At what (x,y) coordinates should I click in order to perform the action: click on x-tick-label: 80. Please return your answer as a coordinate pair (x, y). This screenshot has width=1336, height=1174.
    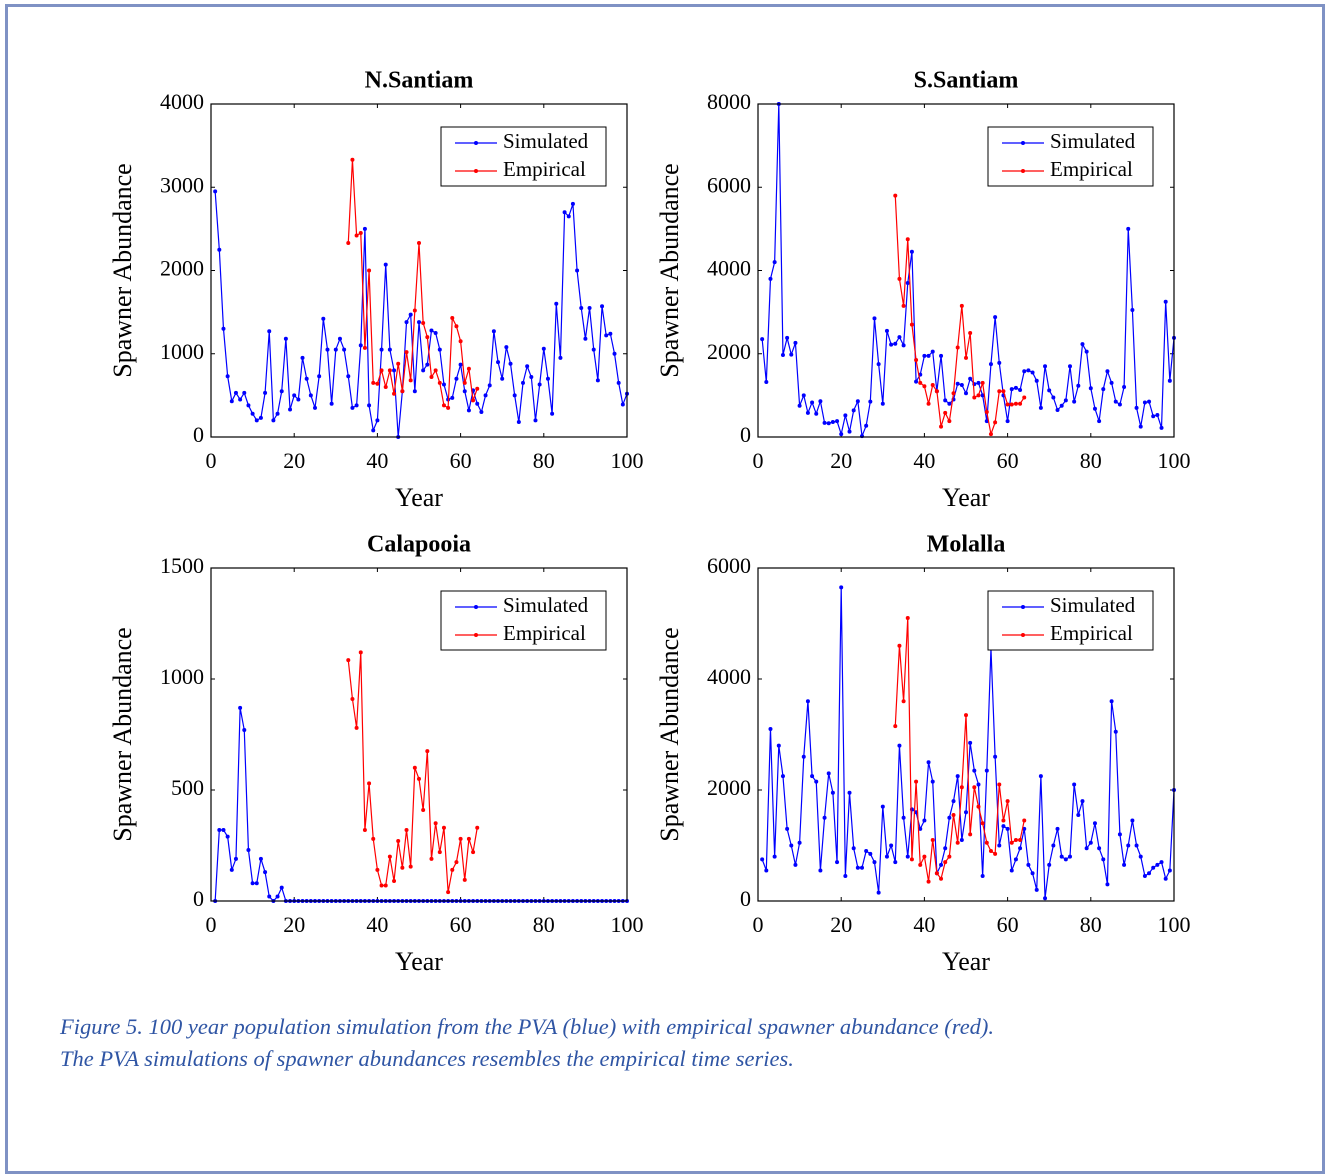
    Looking at the image, I should click on (1091, 460).